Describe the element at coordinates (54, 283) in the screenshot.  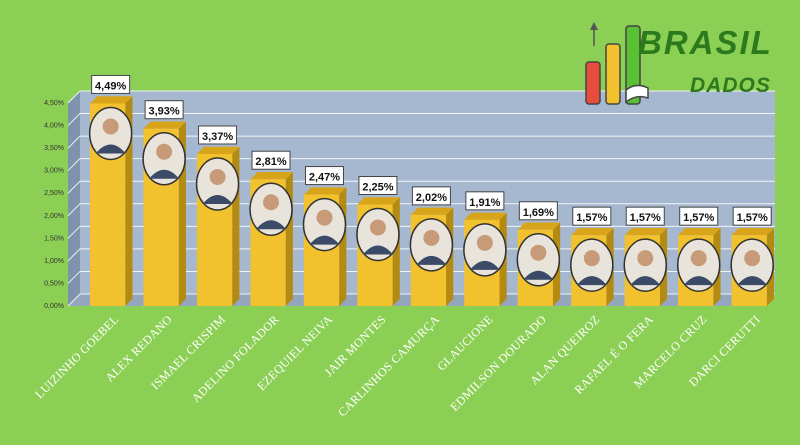
I see `y-tick-label: 0,50%` at that location.